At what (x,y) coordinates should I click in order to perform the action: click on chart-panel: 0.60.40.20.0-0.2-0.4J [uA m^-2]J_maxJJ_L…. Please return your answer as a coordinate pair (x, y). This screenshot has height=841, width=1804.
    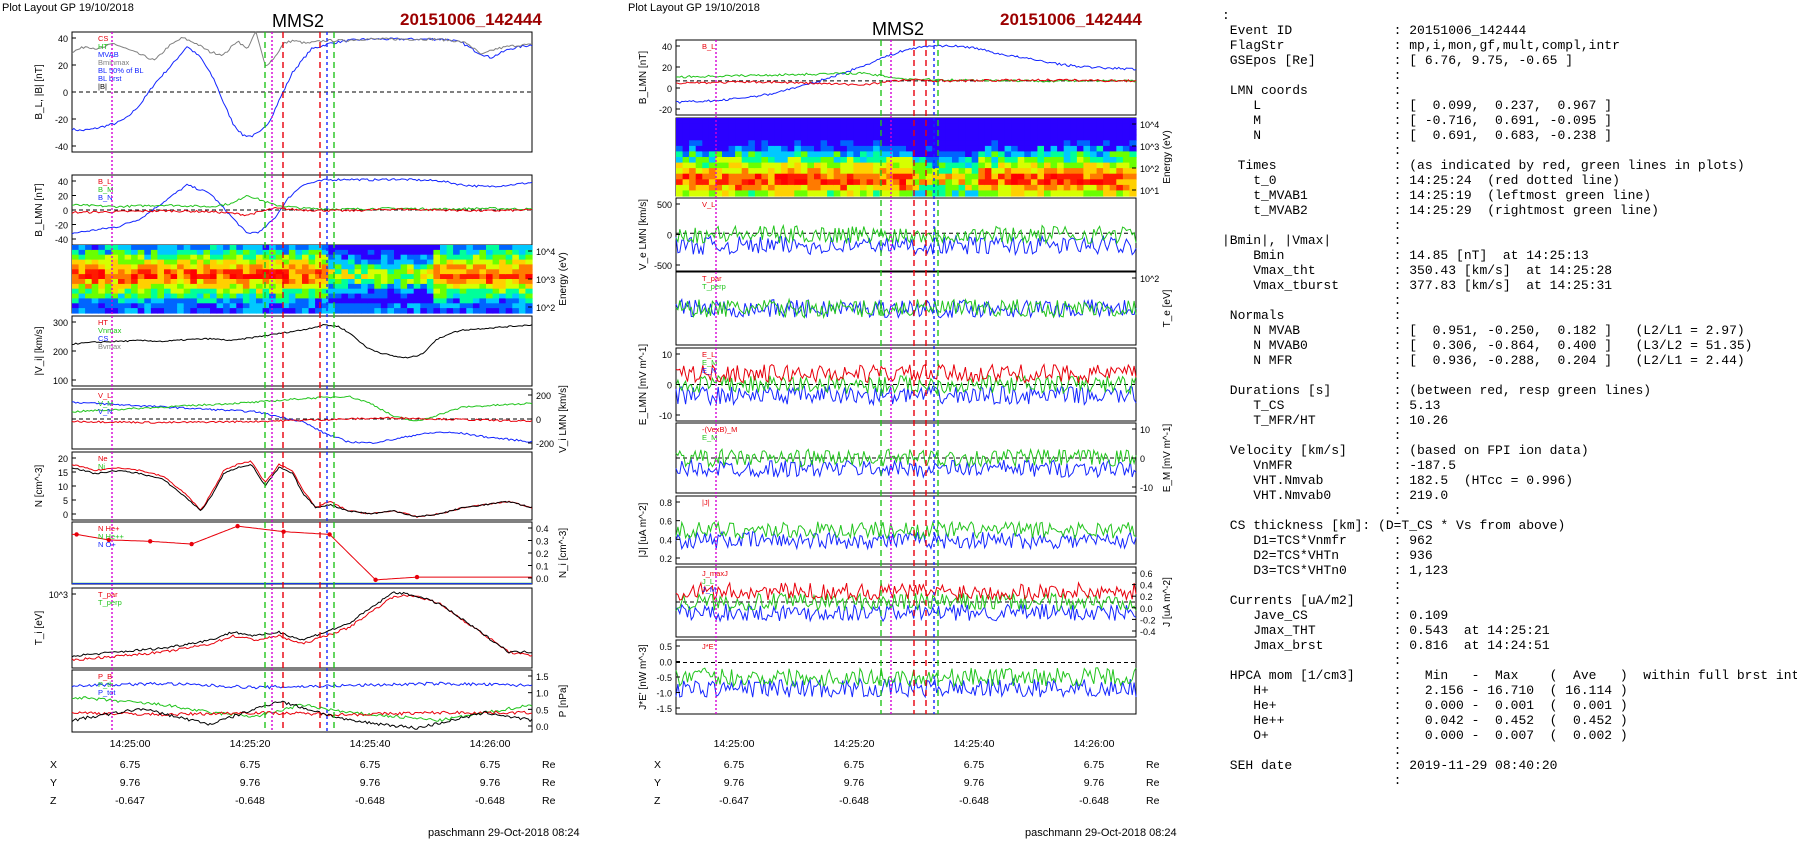
    Looking at the image, I should click on (924, 602).